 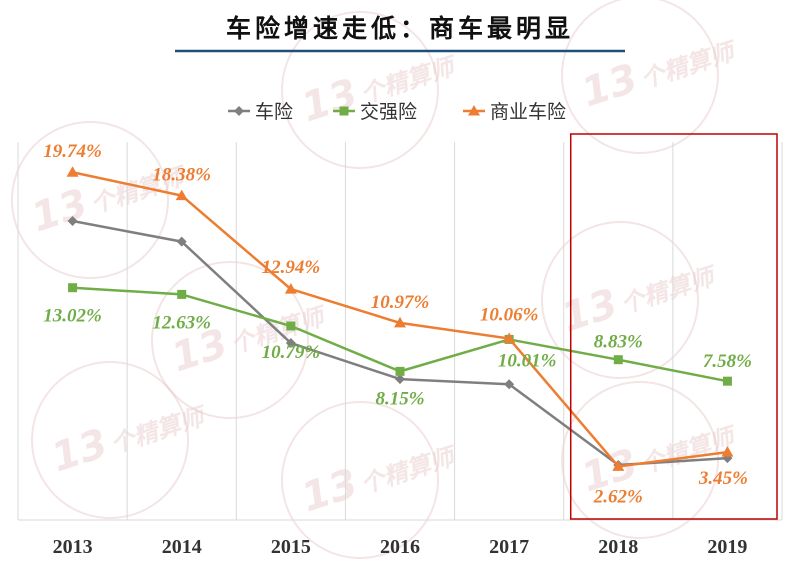 I want to click on x-tick-label: 2017, so click(x=509, y=547).